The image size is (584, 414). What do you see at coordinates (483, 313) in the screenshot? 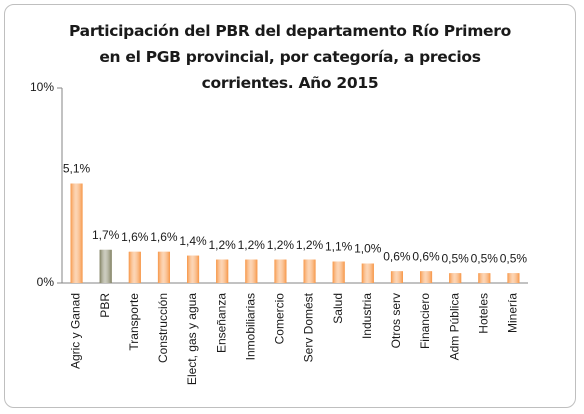
I see `x-tick-label: Hoteles` at bounding box center [483, 313].